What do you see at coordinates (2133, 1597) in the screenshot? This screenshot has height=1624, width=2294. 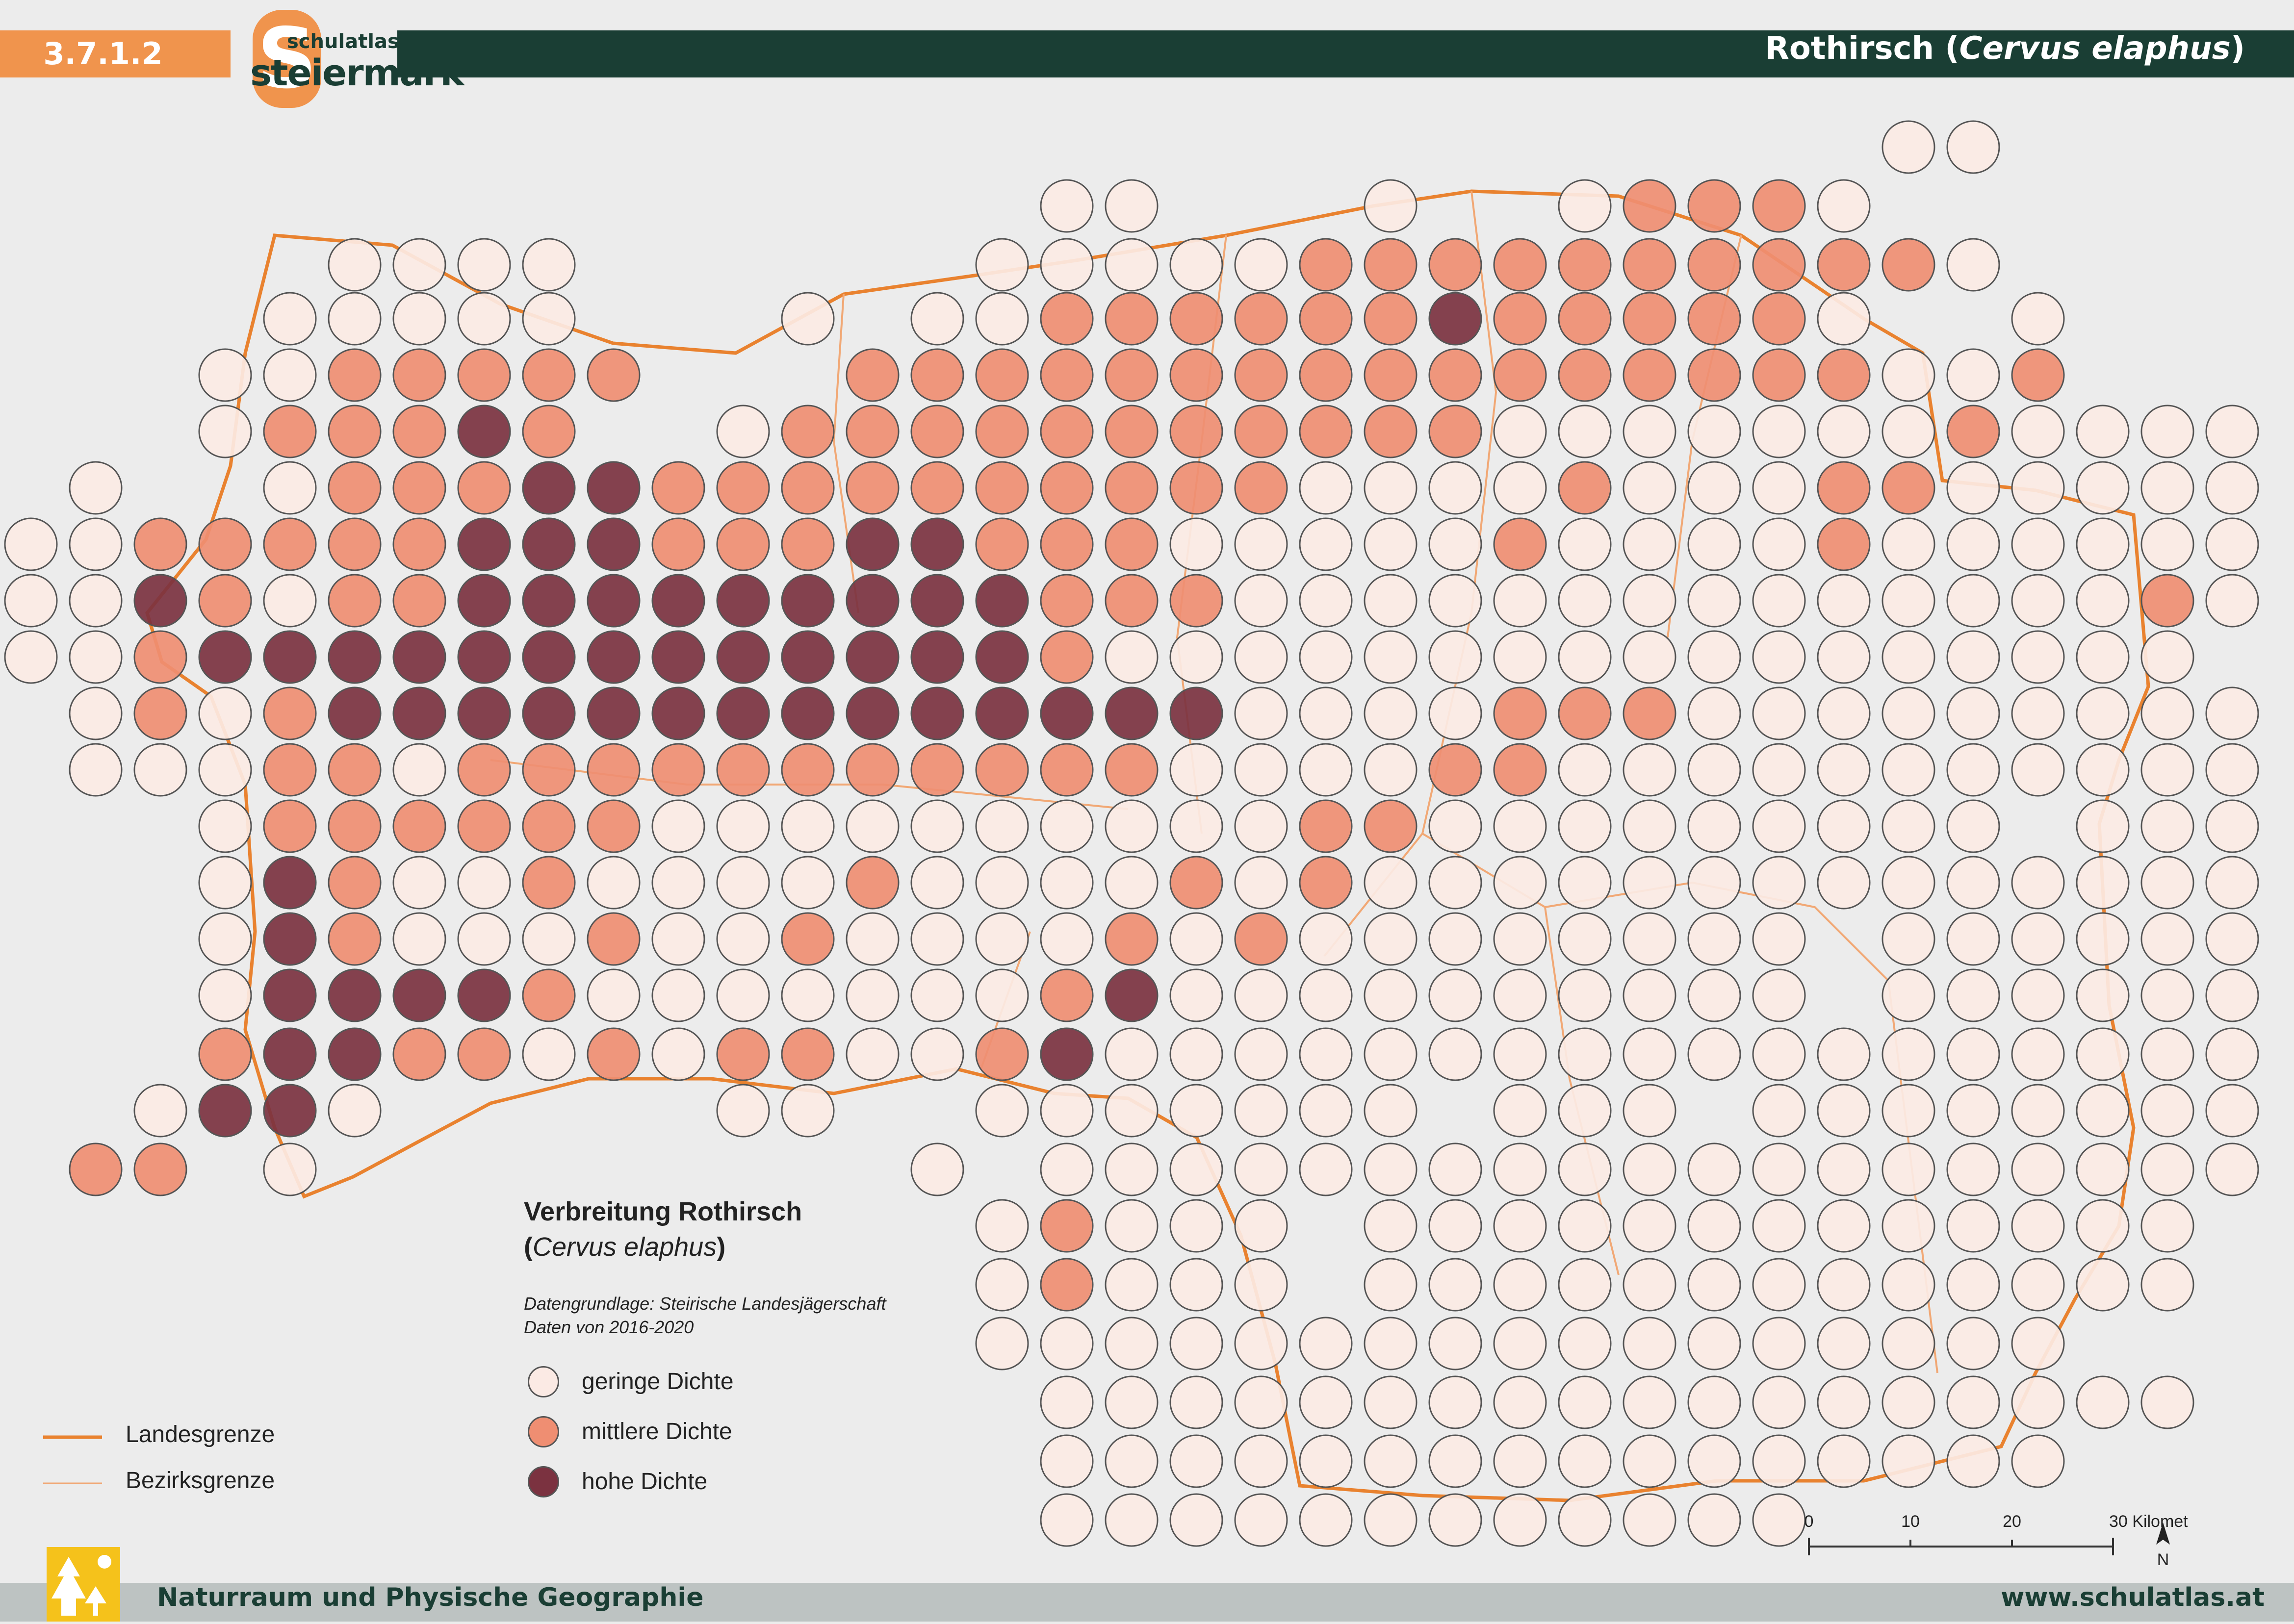 I see `footer-url: www.schulatlas.at` at bounding box center [2133, 1597].